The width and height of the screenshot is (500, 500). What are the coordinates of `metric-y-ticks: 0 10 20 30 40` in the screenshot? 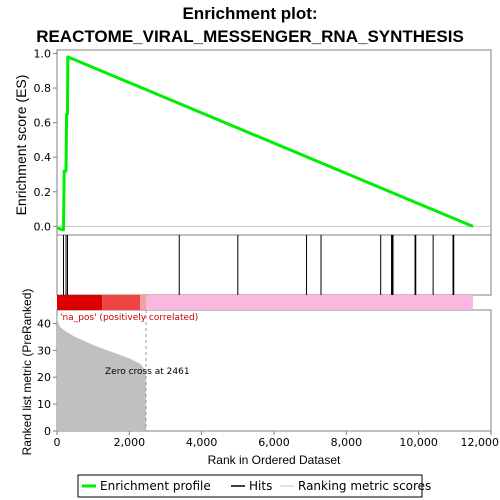 It's located at (47, 377).